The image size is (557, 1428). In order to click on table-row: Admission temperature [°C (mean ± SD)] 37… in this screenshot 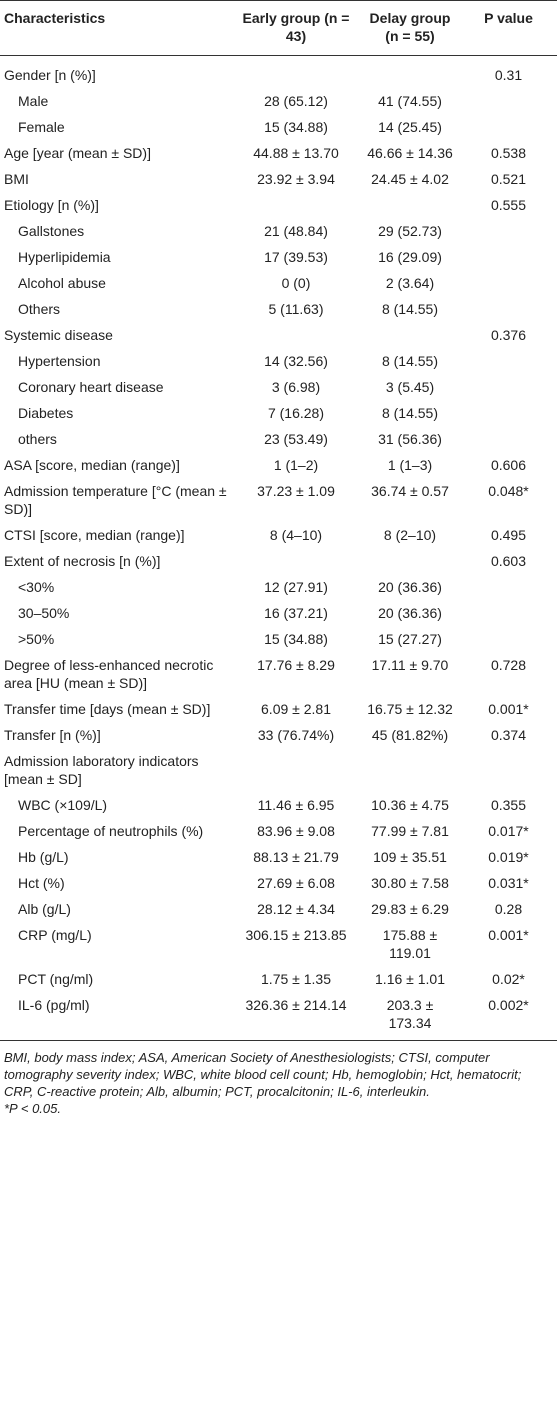, I will do `click(278, 500)`.